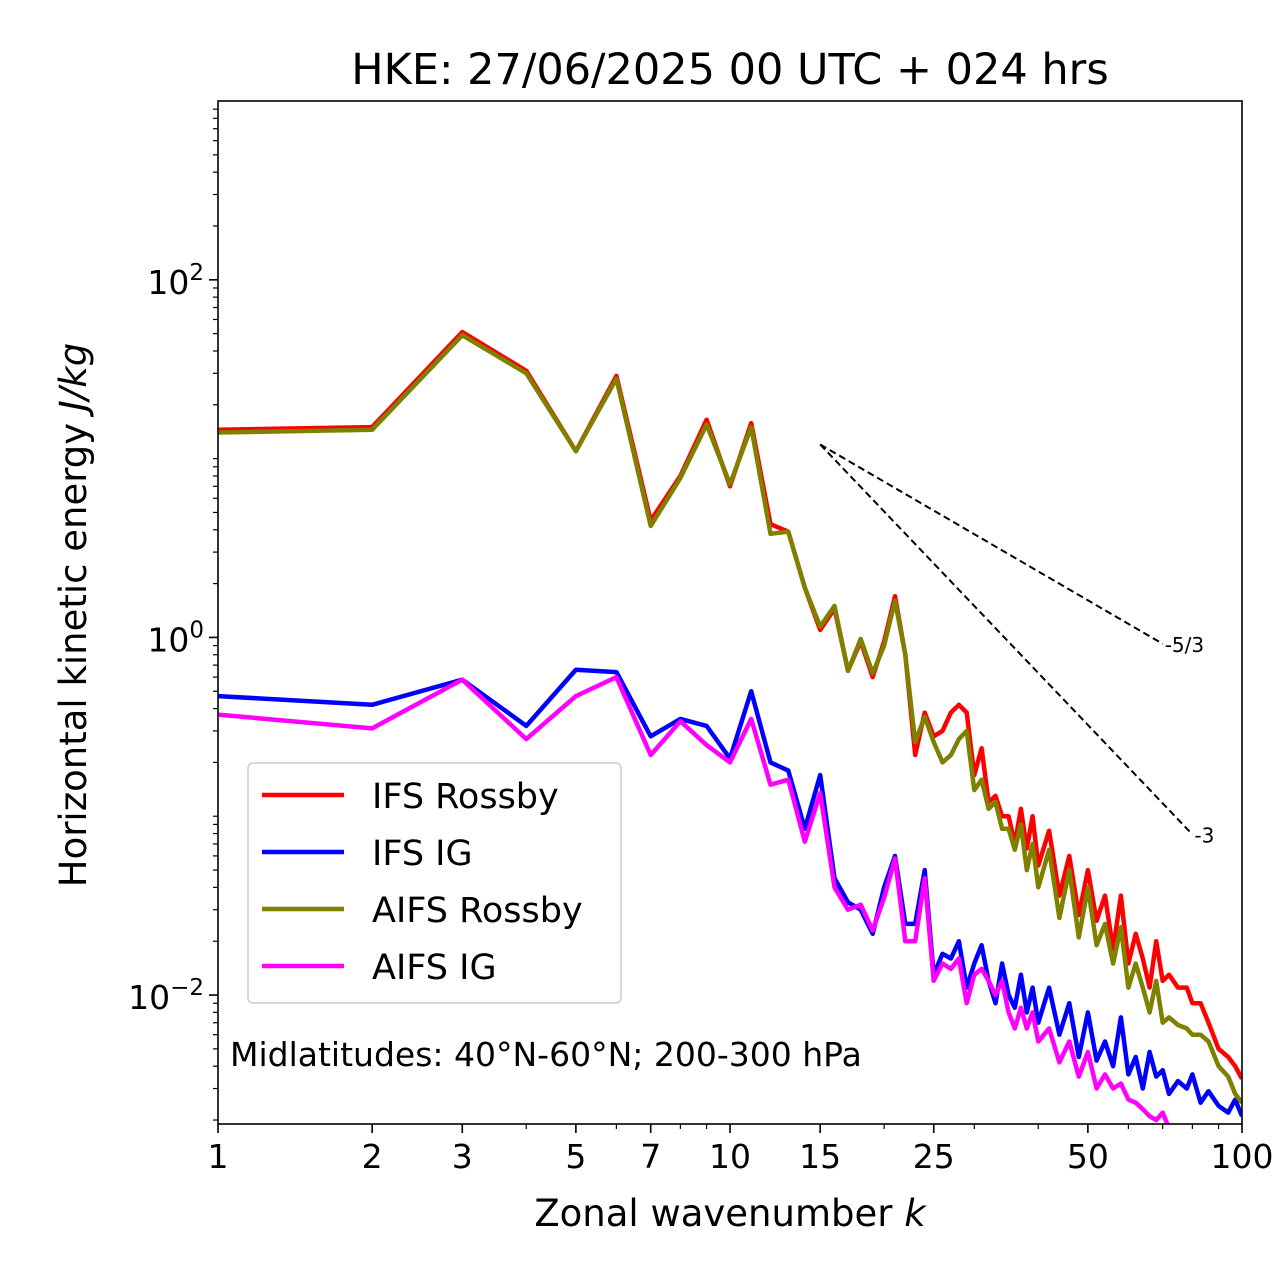 The width and height of the screenshot is (1280, 1288). Describe the element at coordinates (730, 1213) in the screenshot. I see `x-axis-label: Zonal wavenumber k` at that location.